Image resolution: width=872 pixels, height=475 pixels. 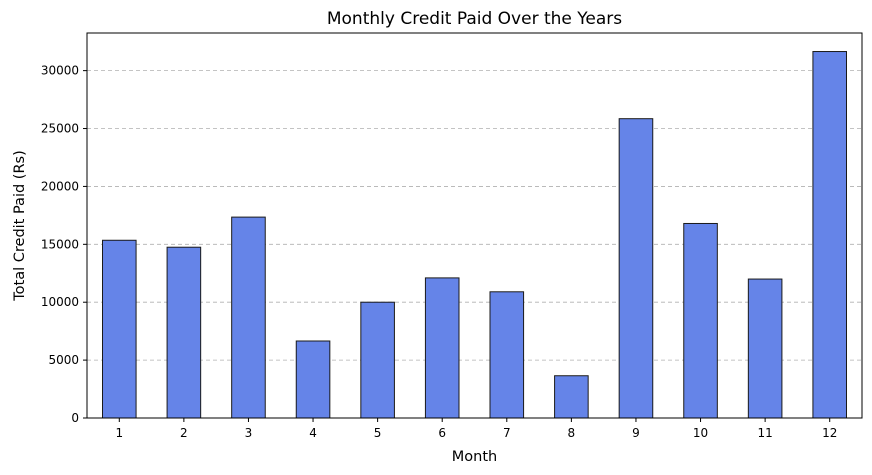 I want to click on chart-title: Monthly Credit Paid Over the Years, so click(x=474, y=19).